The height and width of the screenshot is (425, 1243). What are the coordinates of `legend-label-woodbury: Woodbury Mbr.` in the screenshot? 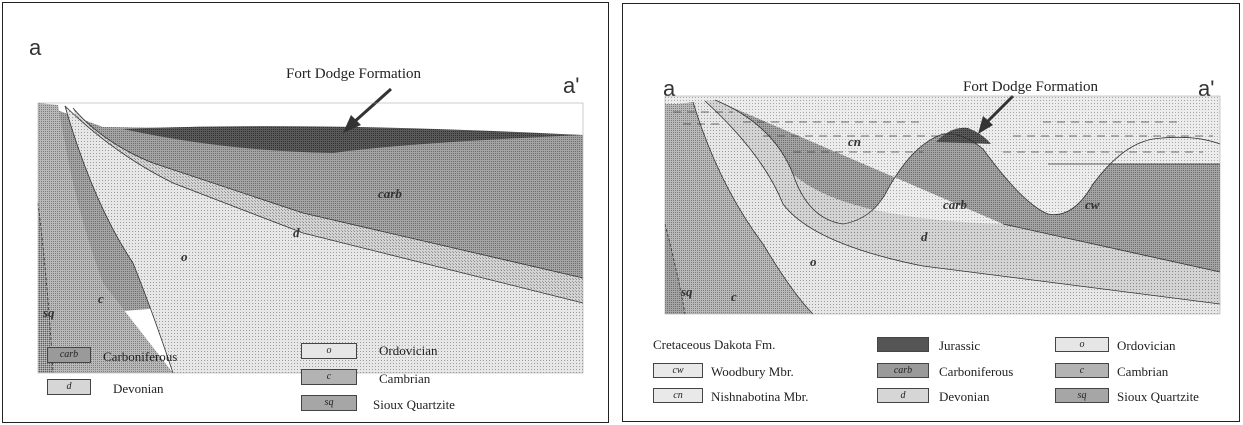 It's located at (752, 371).